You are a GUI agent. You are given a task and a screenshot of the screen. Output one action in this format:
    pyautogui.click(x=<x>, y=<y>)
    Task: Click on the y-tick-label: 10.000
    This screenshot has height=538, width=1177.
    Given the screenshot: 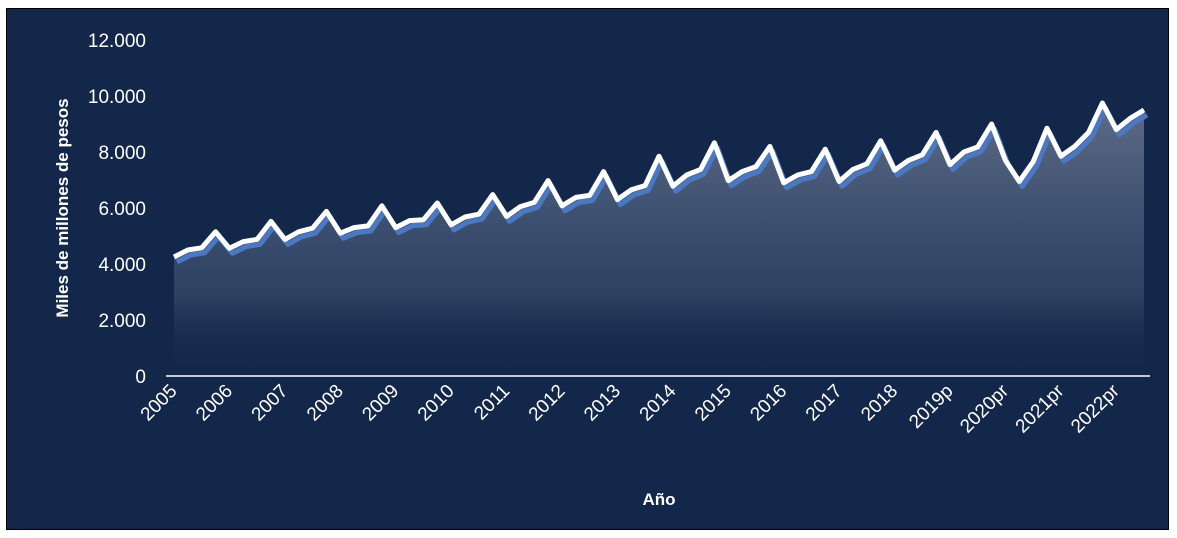 What is the action you would take?
    pyautogui.click(x=117, y=97)
    